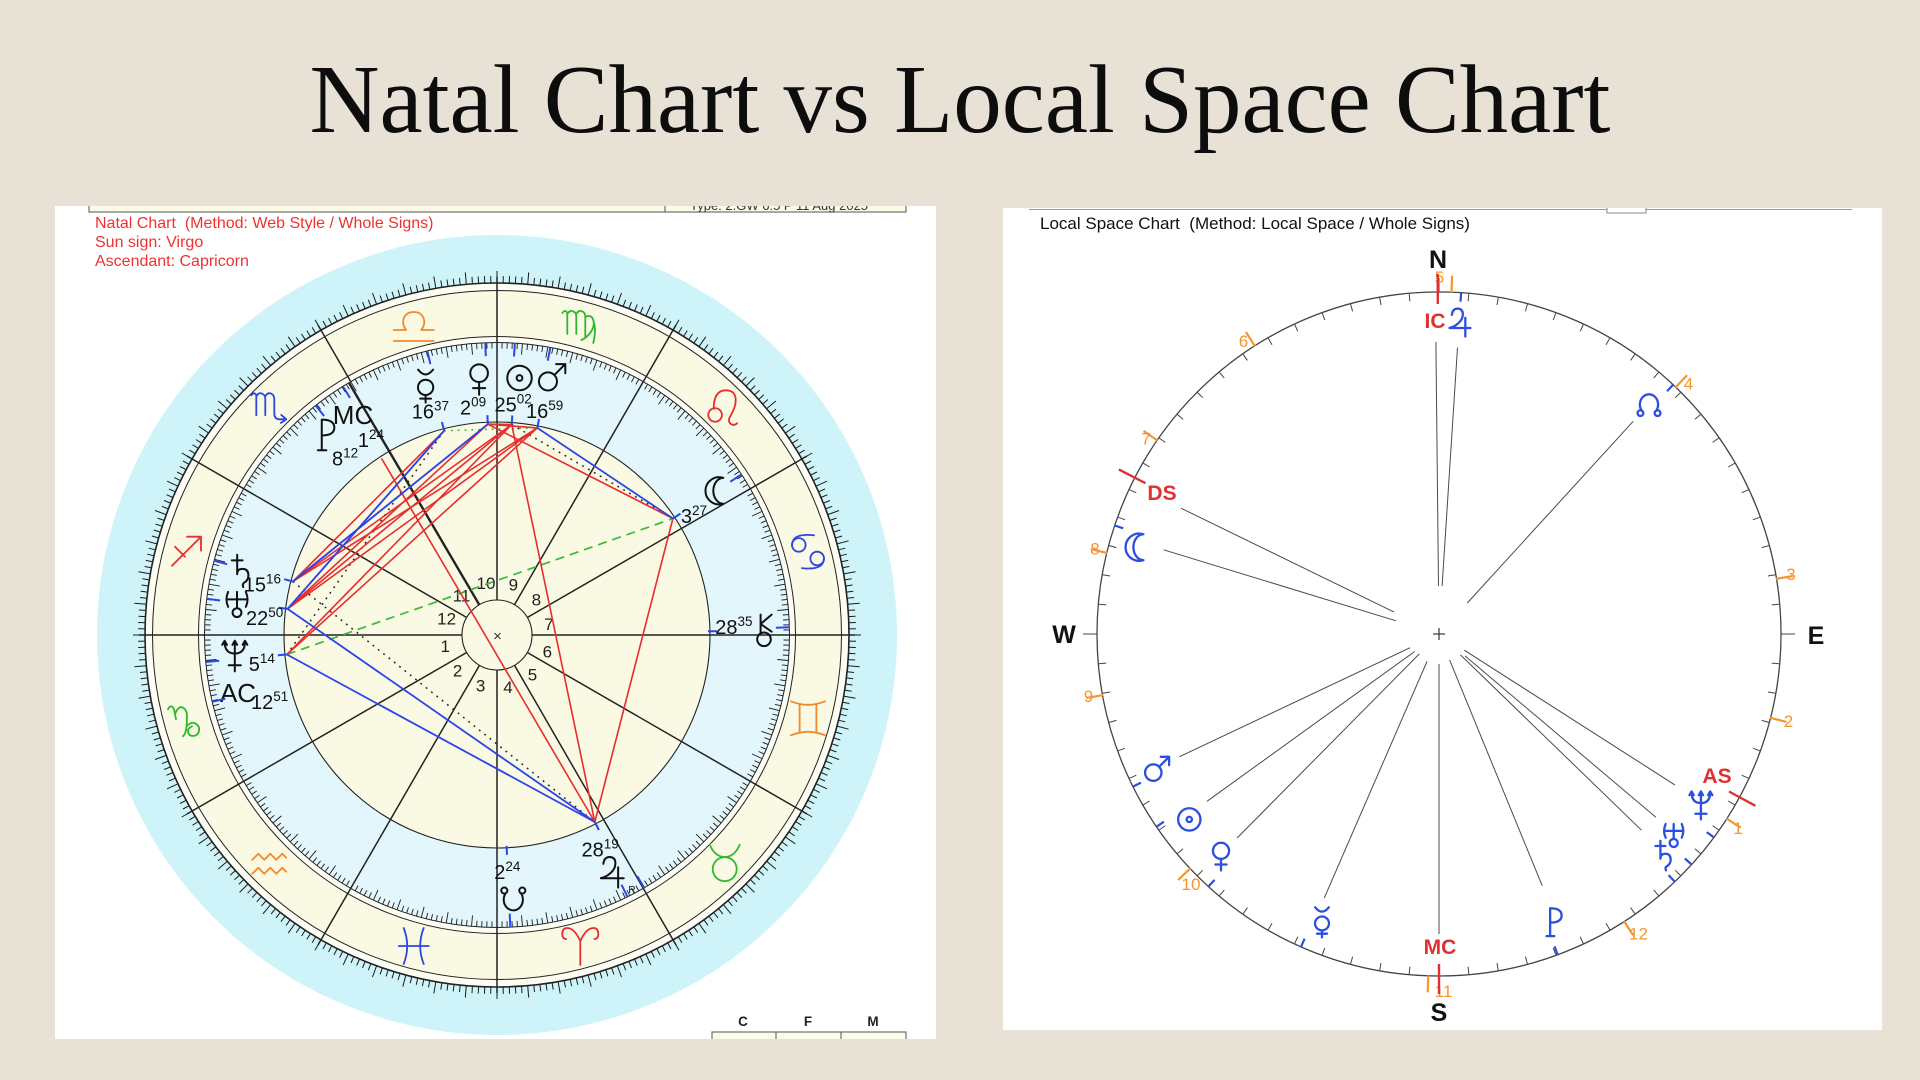  Describe the element at coordinates (172, 261) in the screenshot. I see `svg-text: Ascendant: Capricorn` at that location.